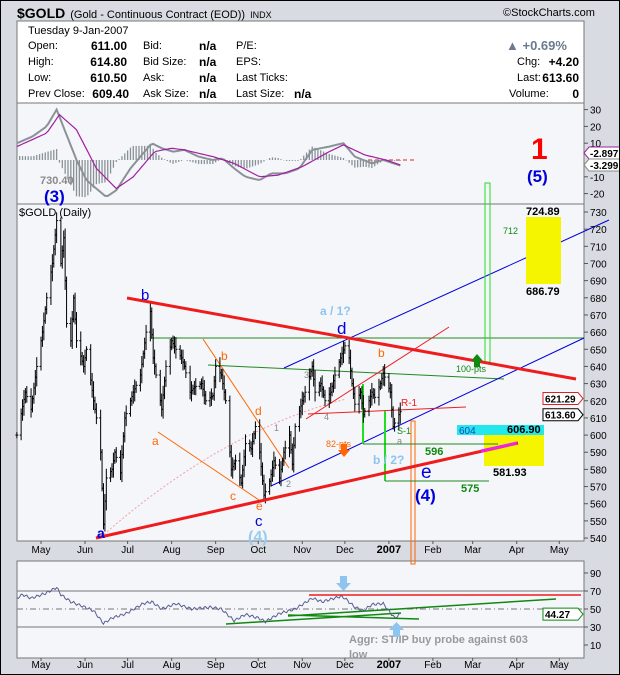  Describe the element at coordinates (249, 62) in the screenshot. I see `eps-label: EPS:` at that location.